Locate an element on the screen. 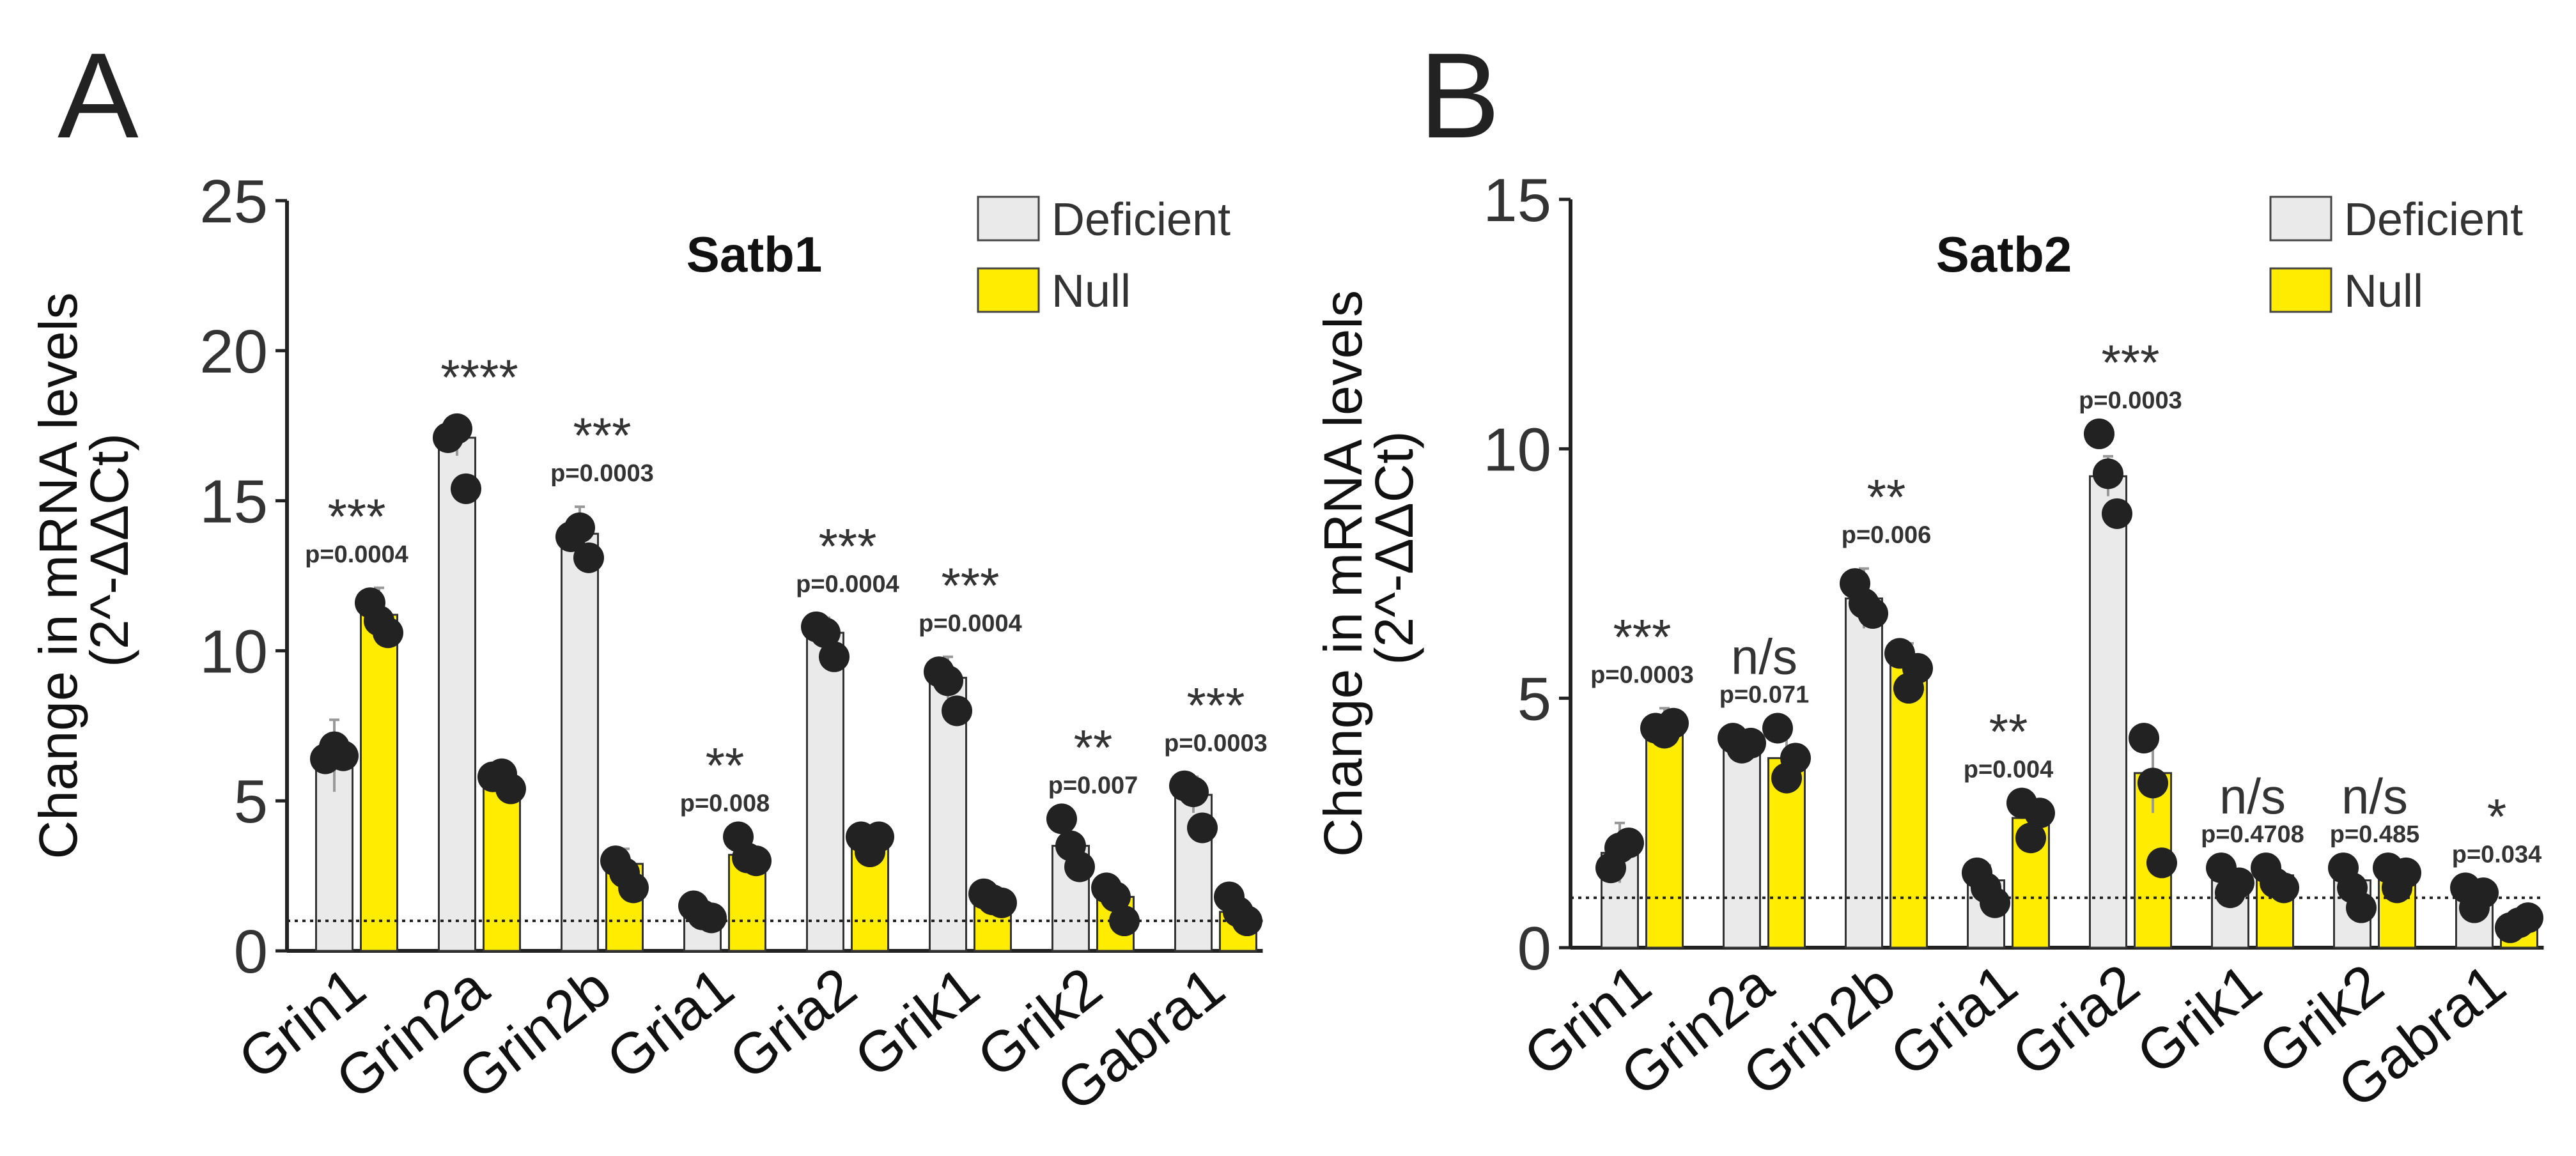  chart-title: Satb2 is located at coordinates (2004, 254).